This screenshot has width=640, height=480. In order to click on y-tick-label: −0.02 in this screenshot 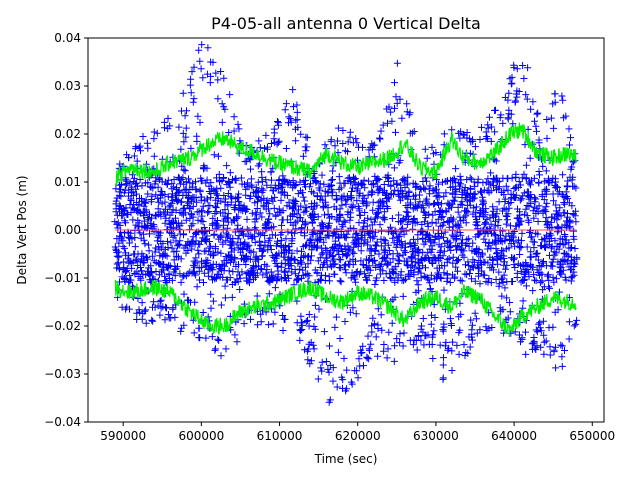, I will do `click(62, 326)`.